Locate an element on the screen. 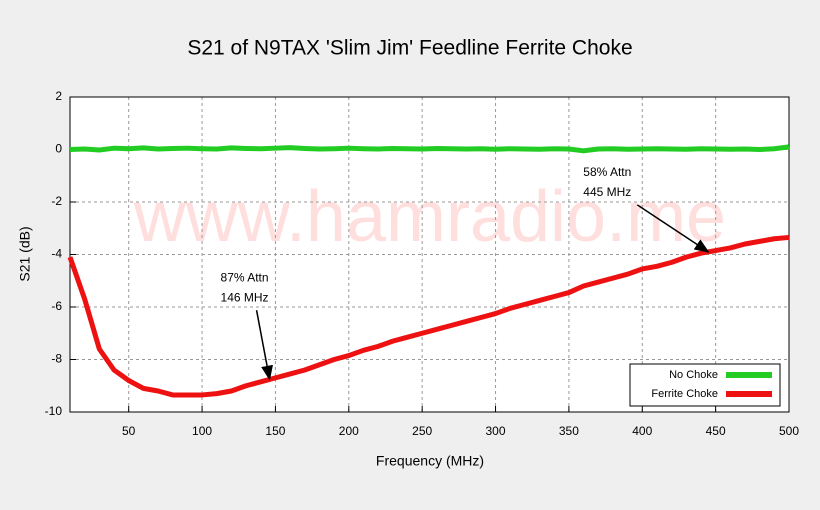 The height and width of the screenshot is (510, 820). y-tick-label: -8 is located at coordinates (56, 359).